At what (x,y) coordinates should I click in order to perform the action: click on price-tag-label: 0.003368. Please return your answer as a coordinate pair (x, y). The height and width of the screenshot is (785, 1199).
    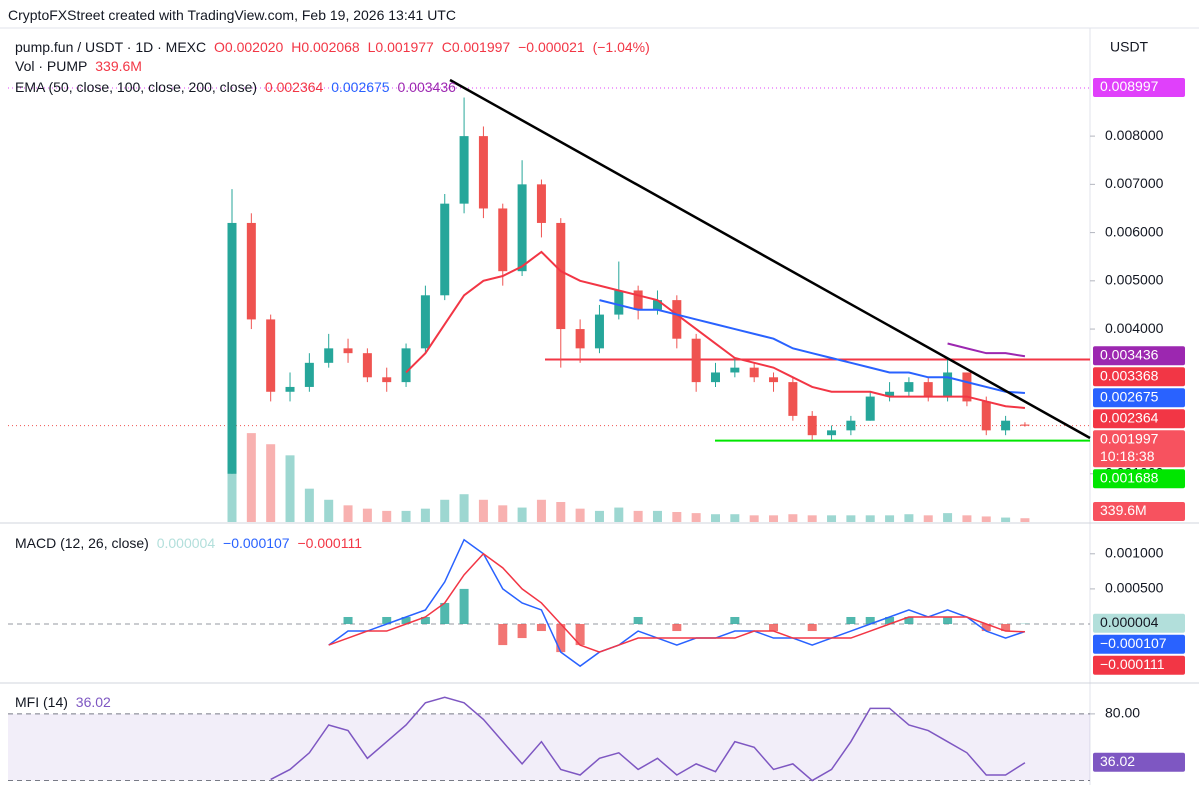
    Looking at the image, I should click on (1129, 375).